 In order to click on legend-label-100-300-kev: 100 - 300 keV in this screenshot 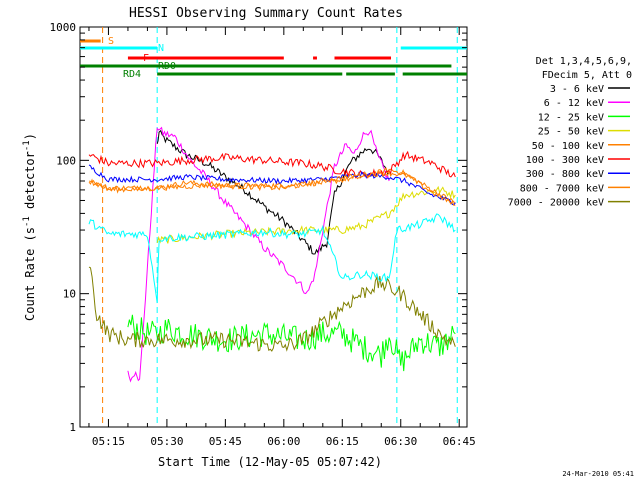, I will do `click(565, 160)`.